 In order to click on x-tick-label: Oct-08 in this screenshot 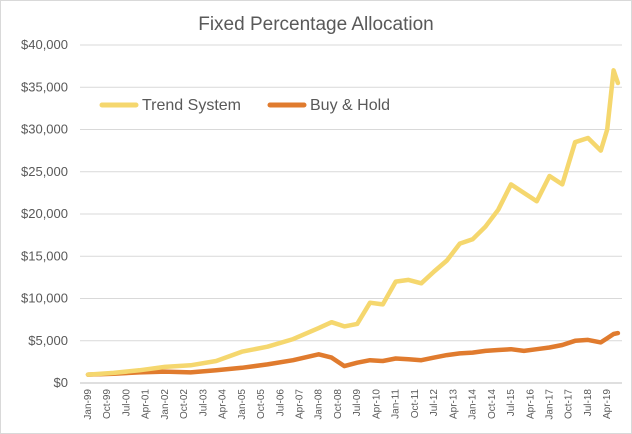, I will do `click(338, 404)`.